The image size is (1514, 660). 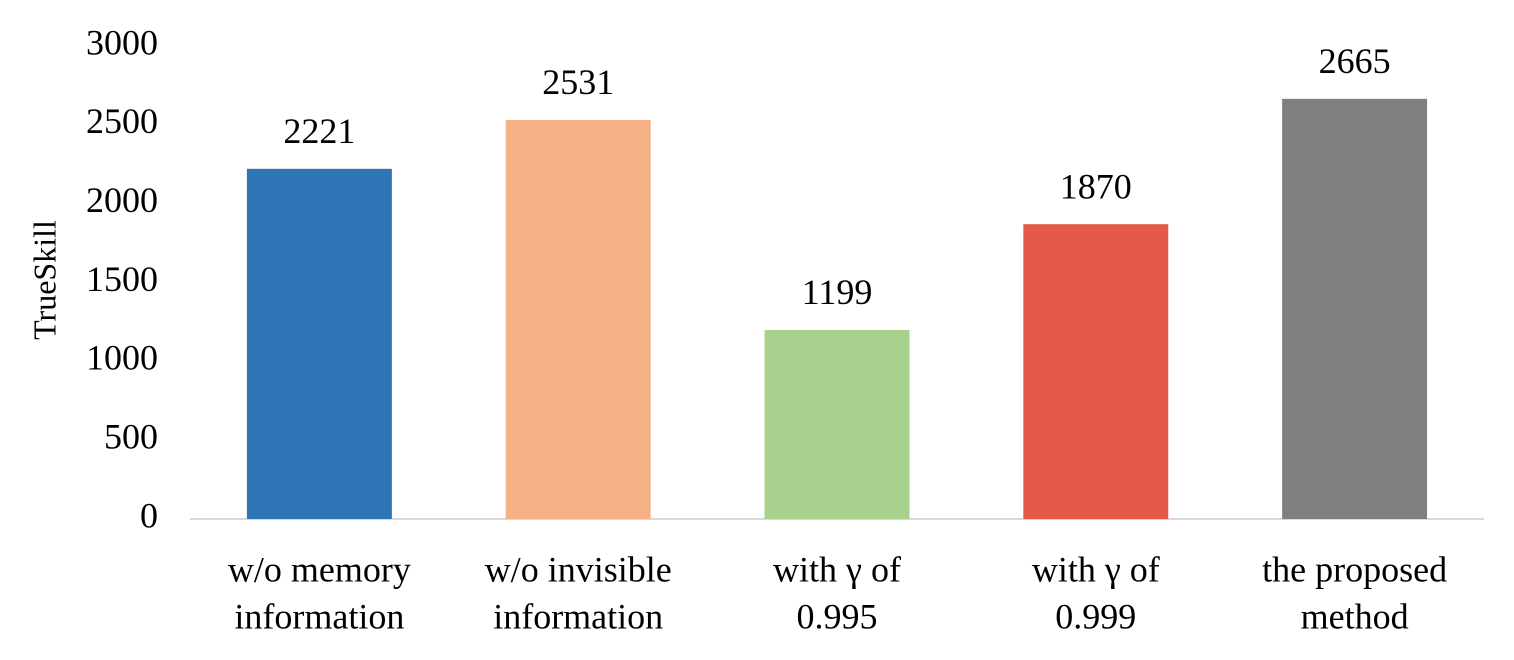 I want to click on y-tick-label: 1000, so click(x=122, y=358).